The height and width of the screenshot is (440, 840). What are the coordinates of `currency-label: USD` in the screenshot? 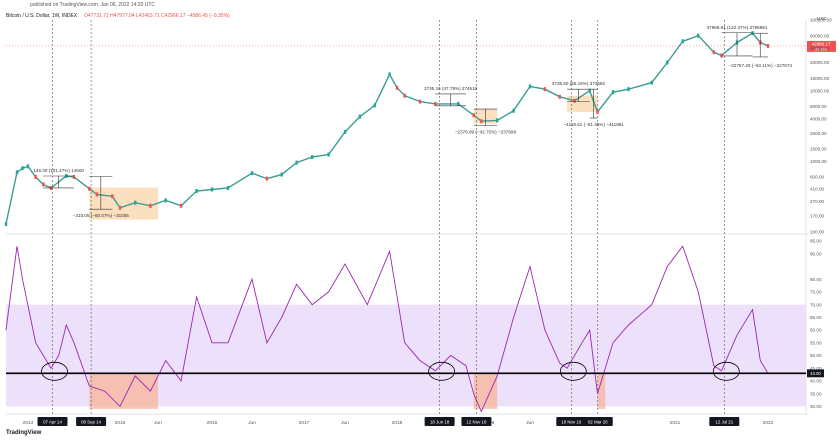 It's located at (822, 18).